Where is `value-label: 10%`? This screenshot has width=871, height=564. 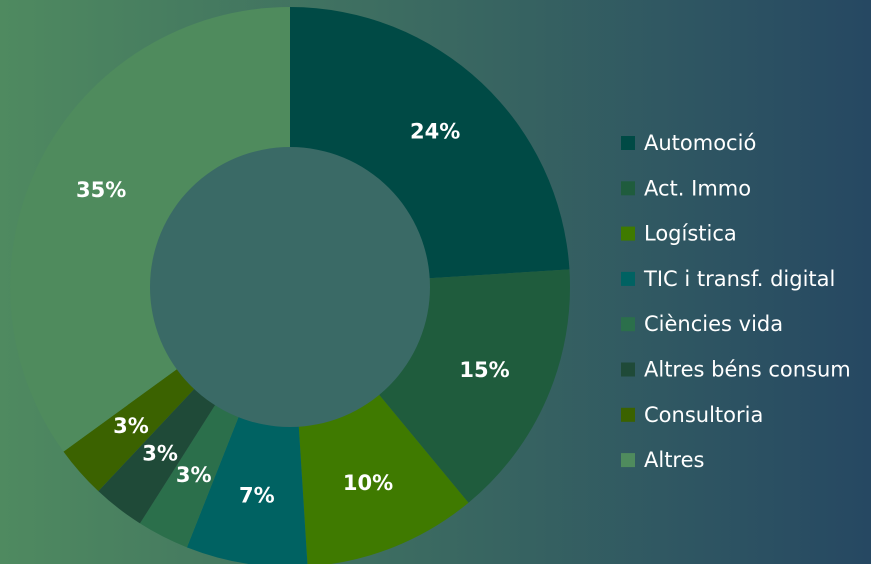 value-label: 10% is located at coordinates (368, 483).